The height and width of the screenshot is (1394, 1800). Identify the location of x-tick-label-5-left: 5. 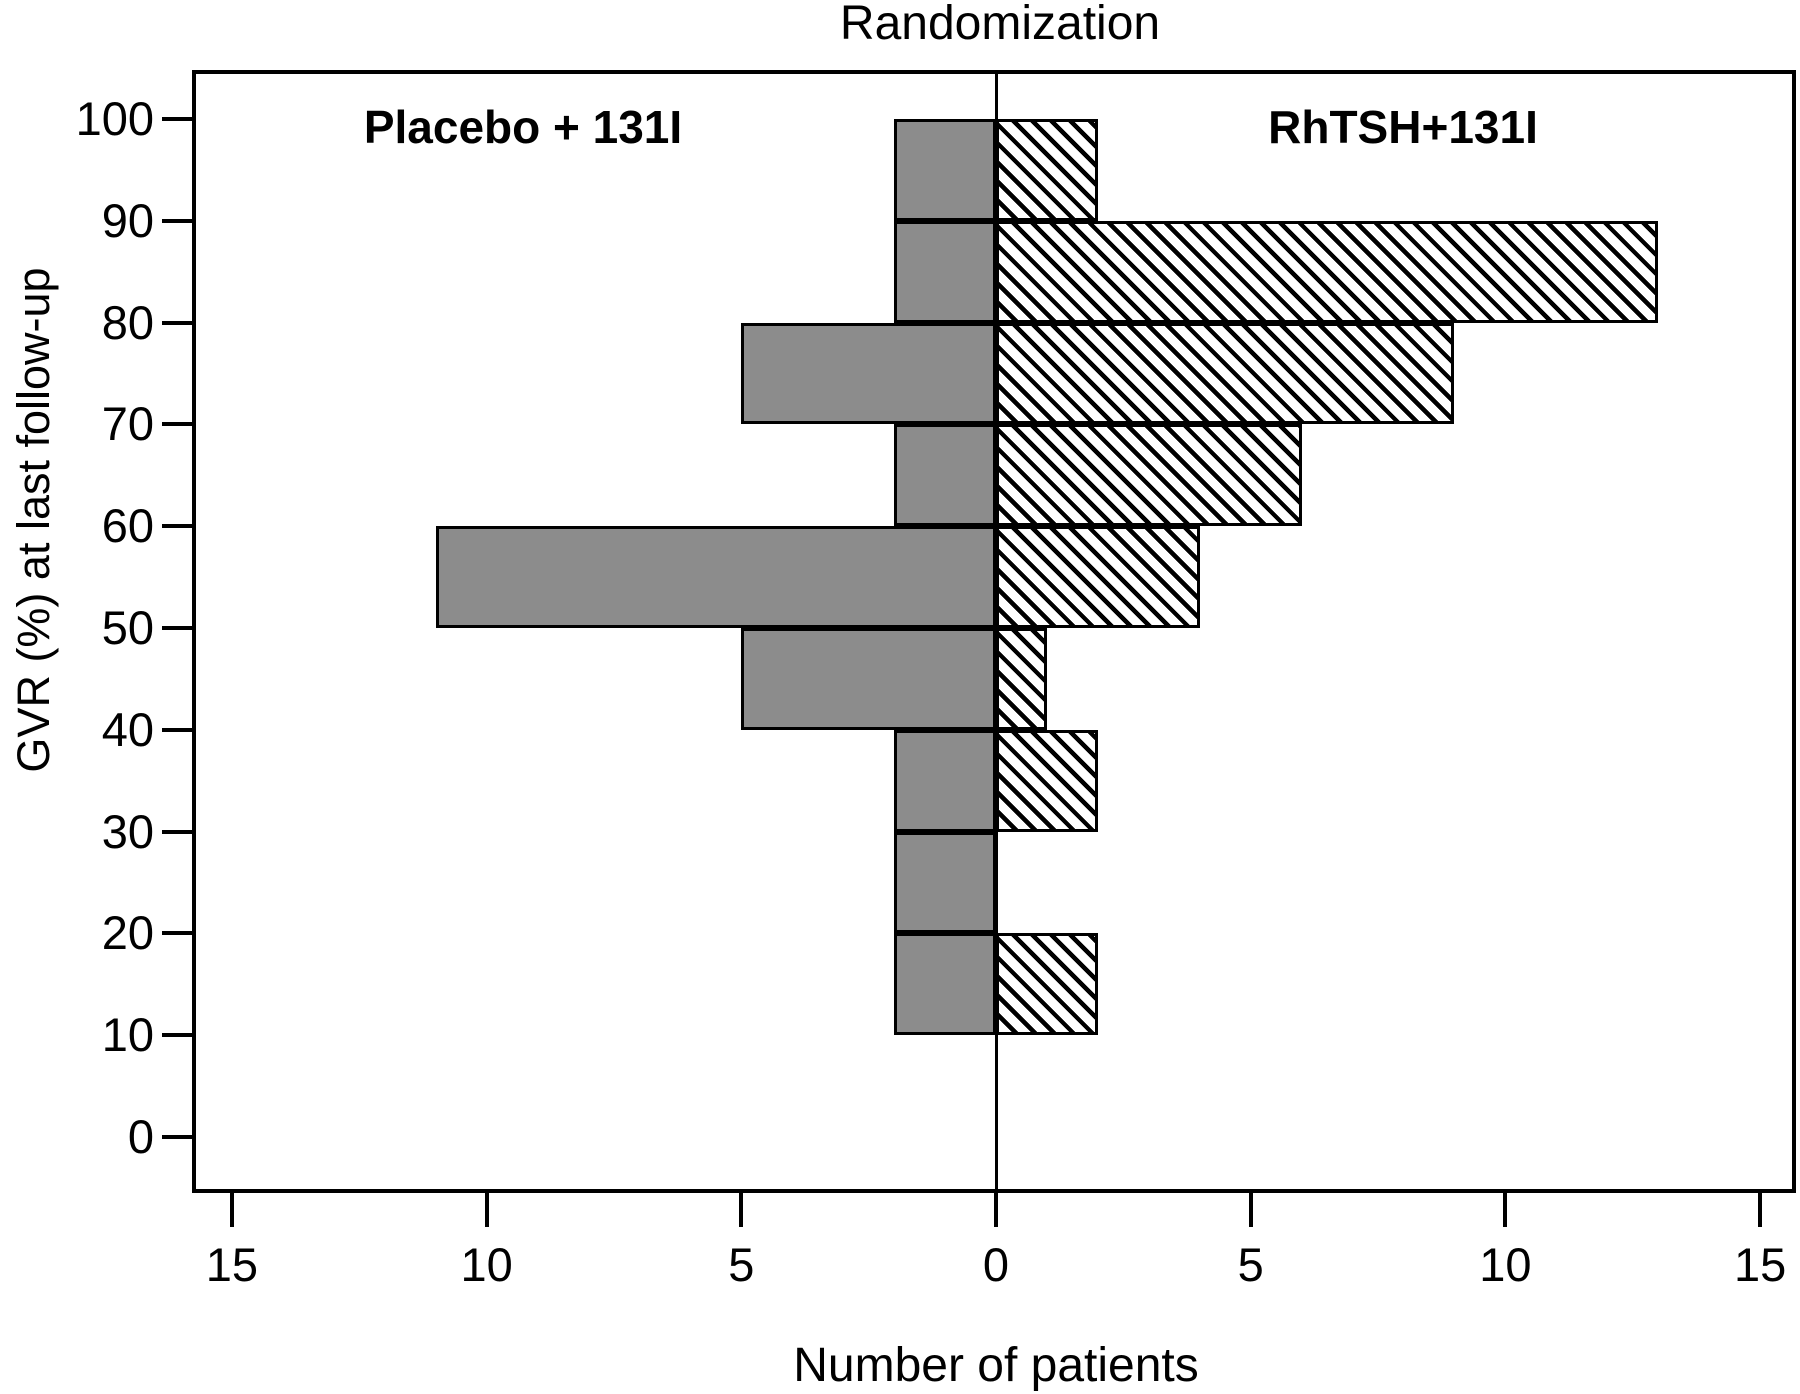
(741, 1264).